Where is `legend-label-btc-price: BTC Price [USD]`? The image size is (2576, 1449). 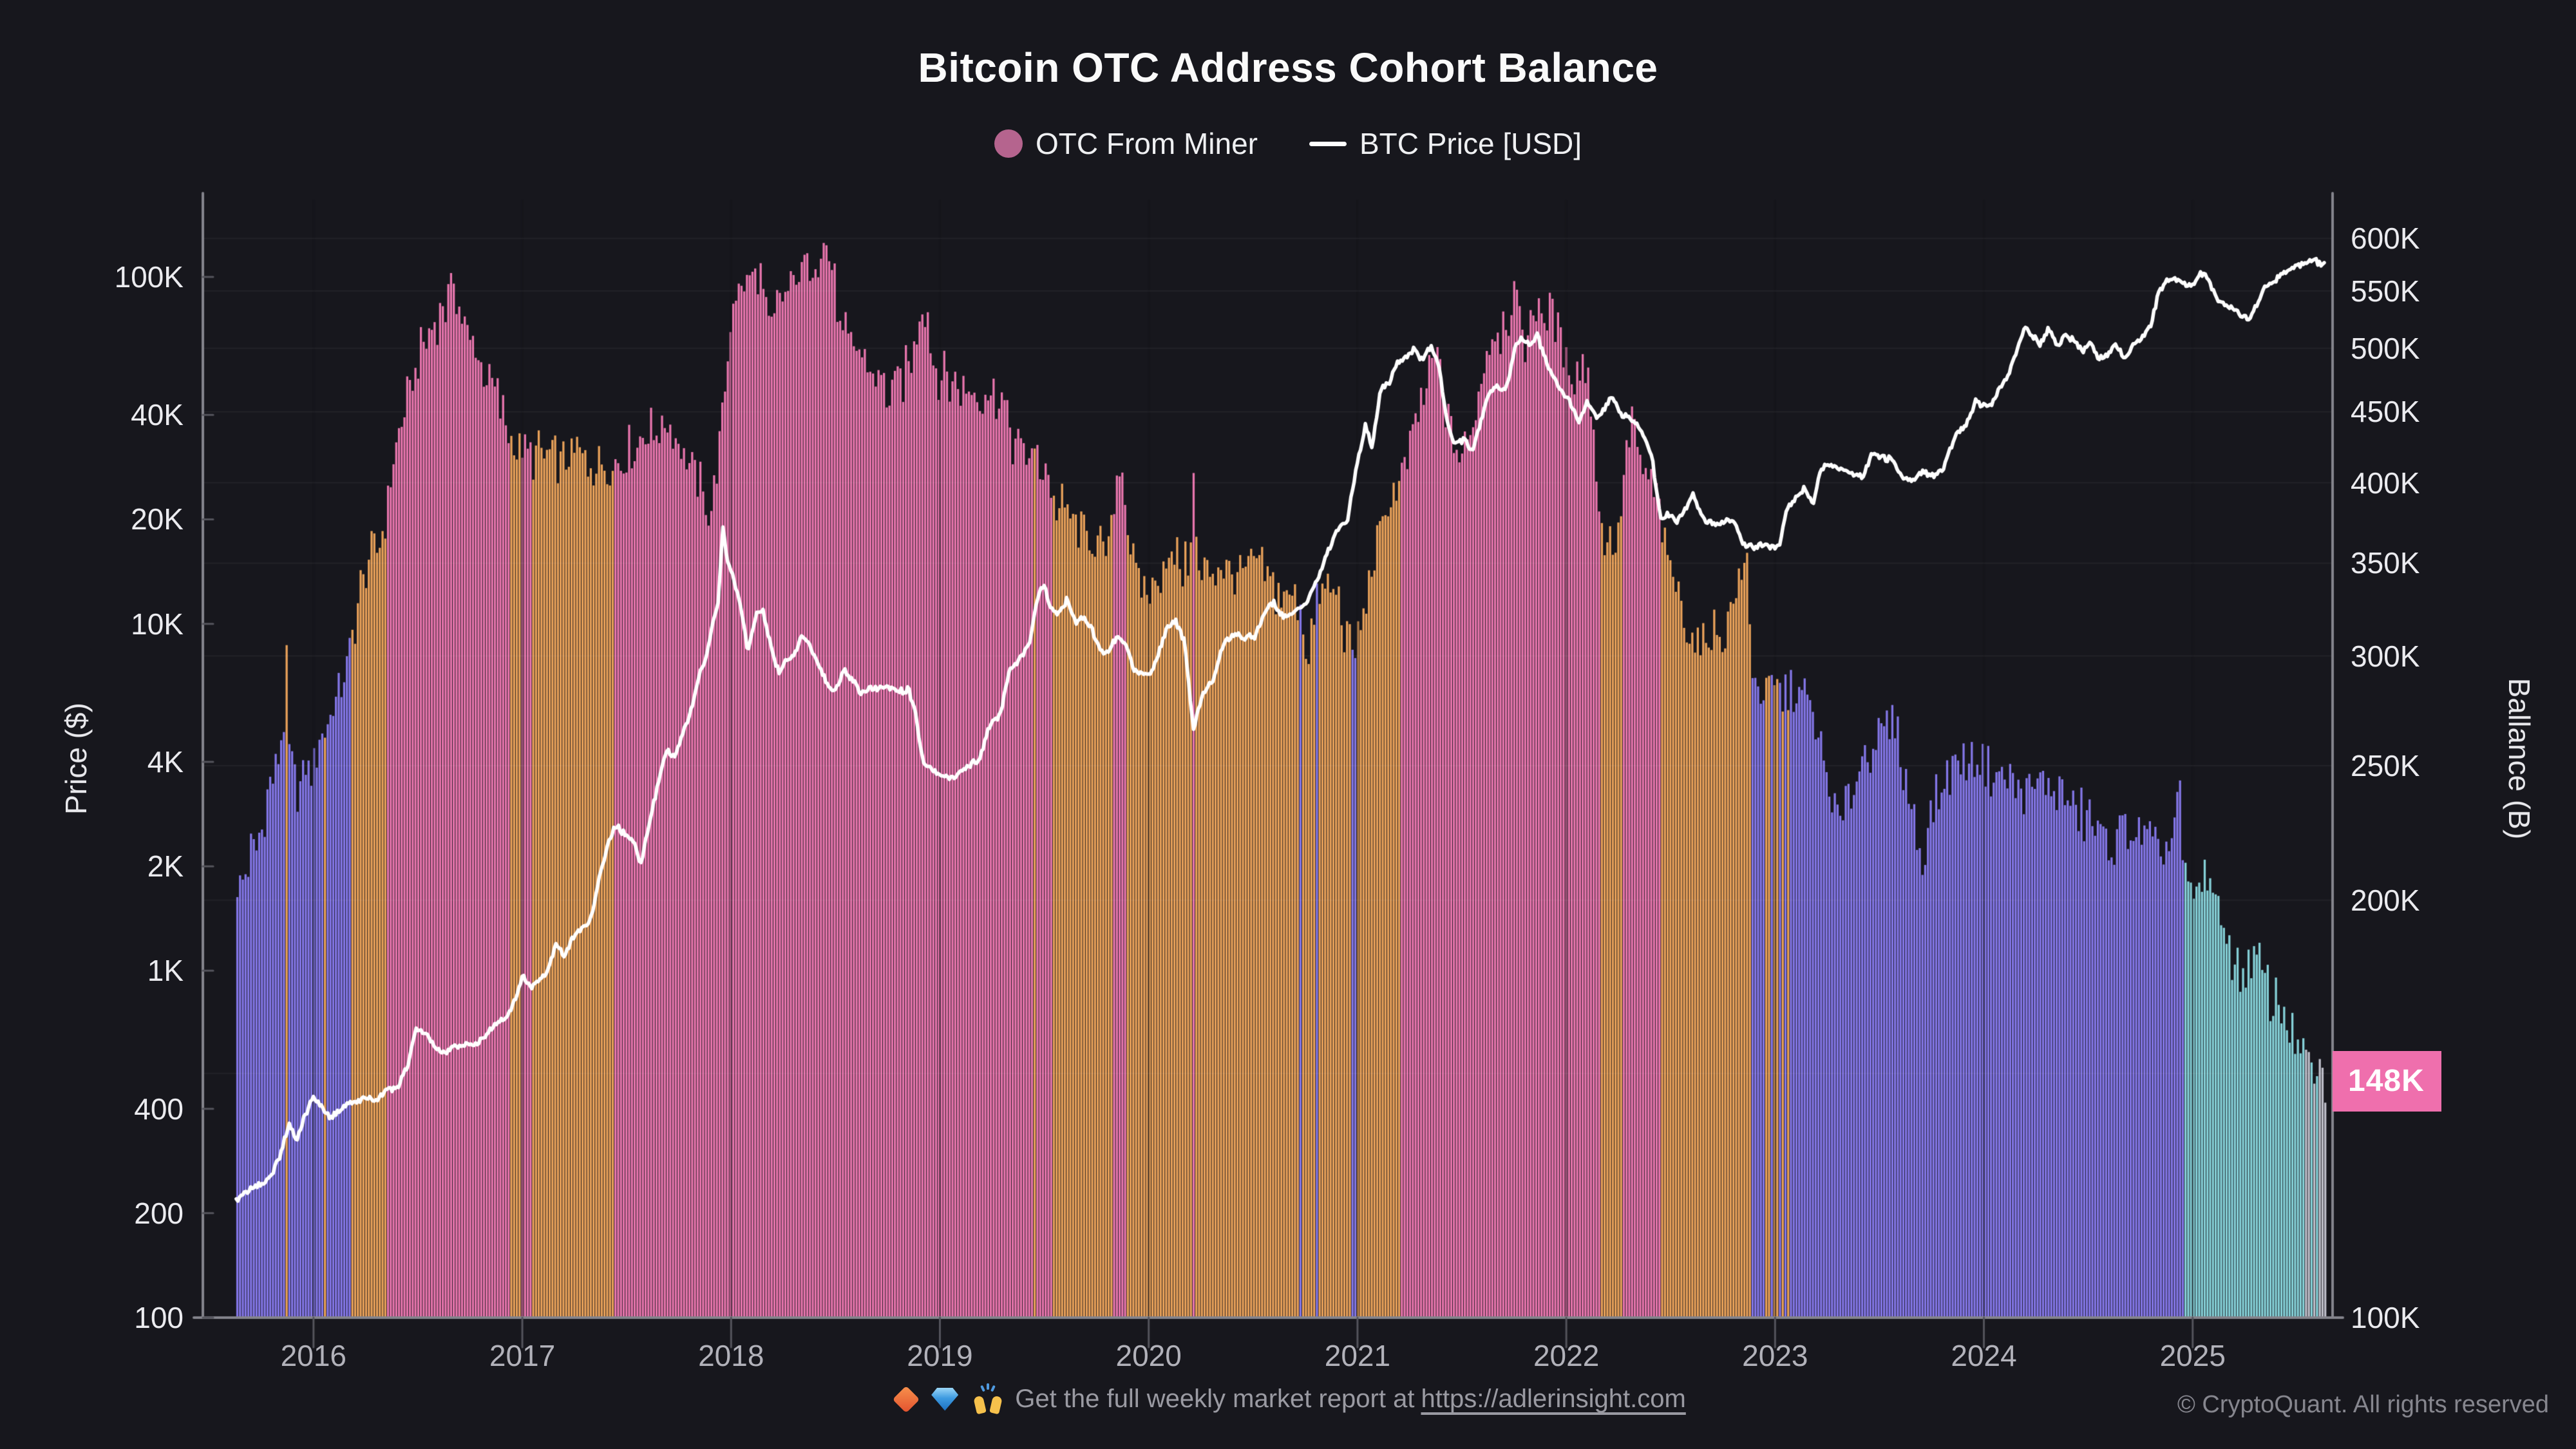
legend-label-btc-price: BTC Price [USD] is located at coordinates (1471, 143).